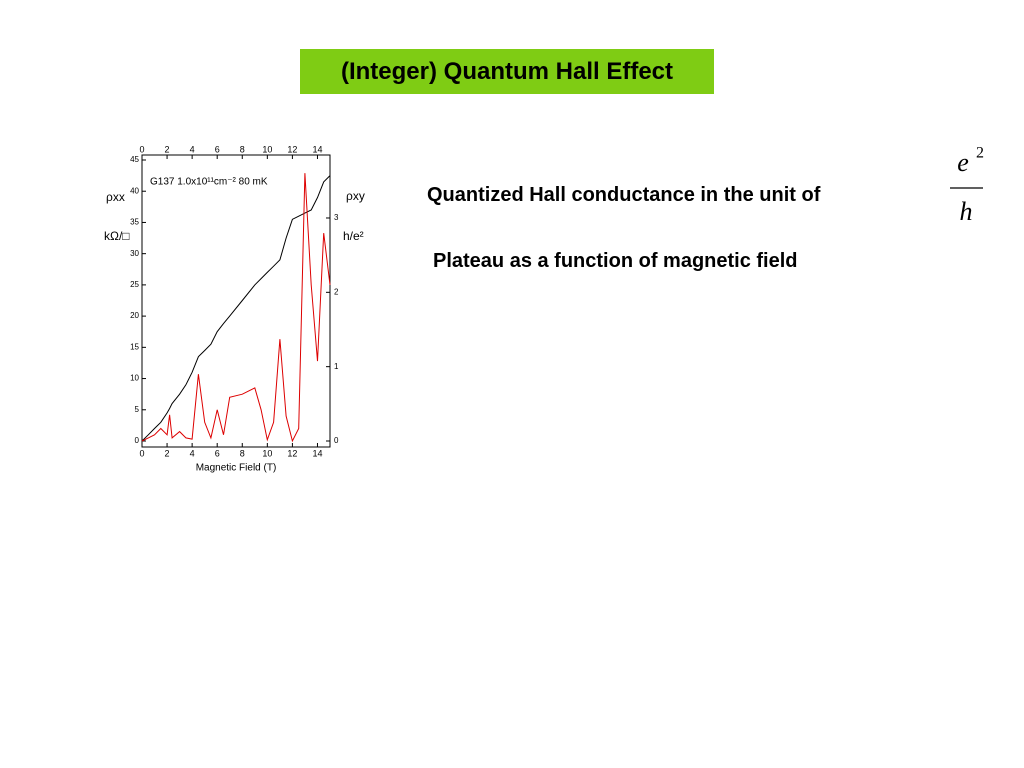 This screenshot has width=1024, height=768. I want to click on y-axis-label: ρxx, so click(115, 197).